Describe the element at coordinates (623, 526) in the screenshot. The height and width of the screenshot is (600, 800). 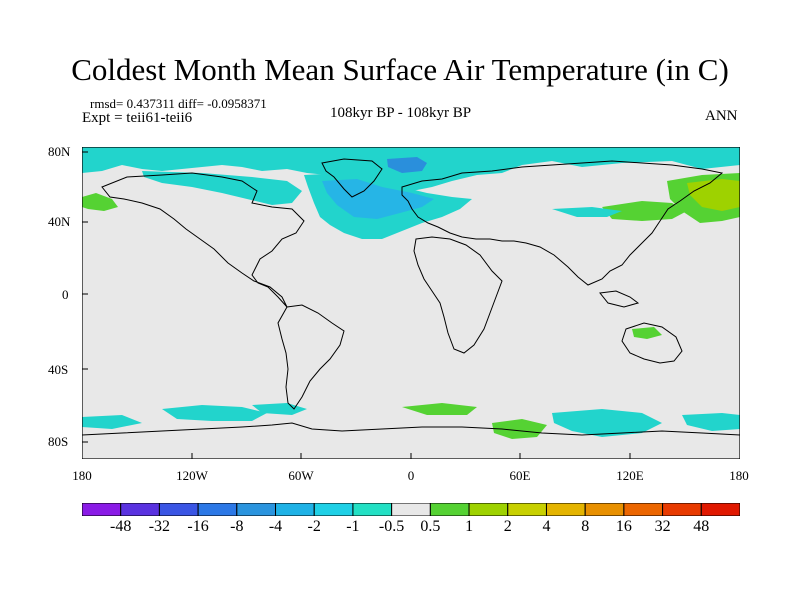
I see `colorbar-label: 16` at that location.